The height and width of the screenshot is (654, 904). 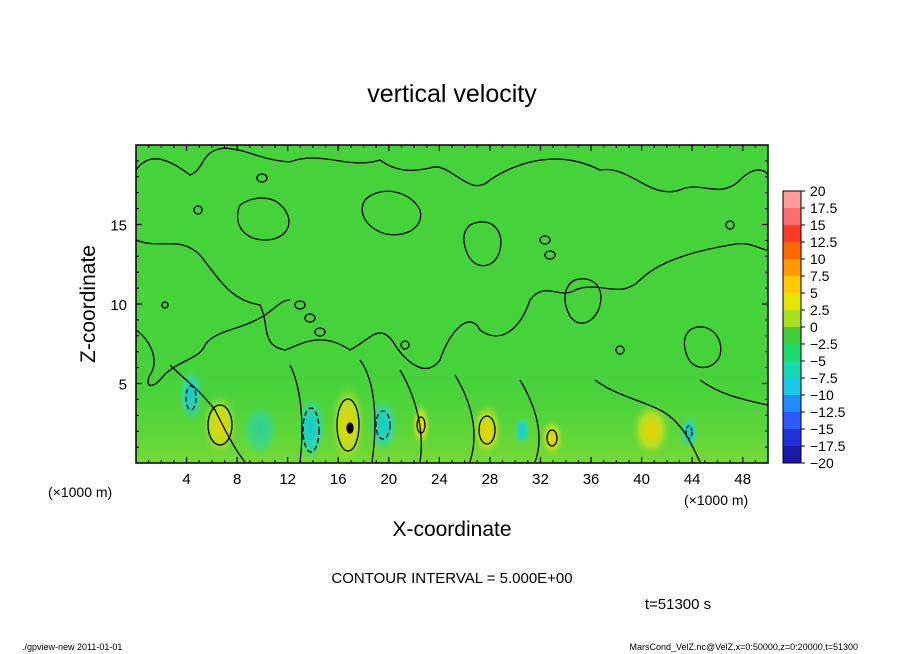 What do you see at coordinates (828, 412) in the screenshot?
I see `colorbar-label: −12.5` at bounding box center [828, 412].